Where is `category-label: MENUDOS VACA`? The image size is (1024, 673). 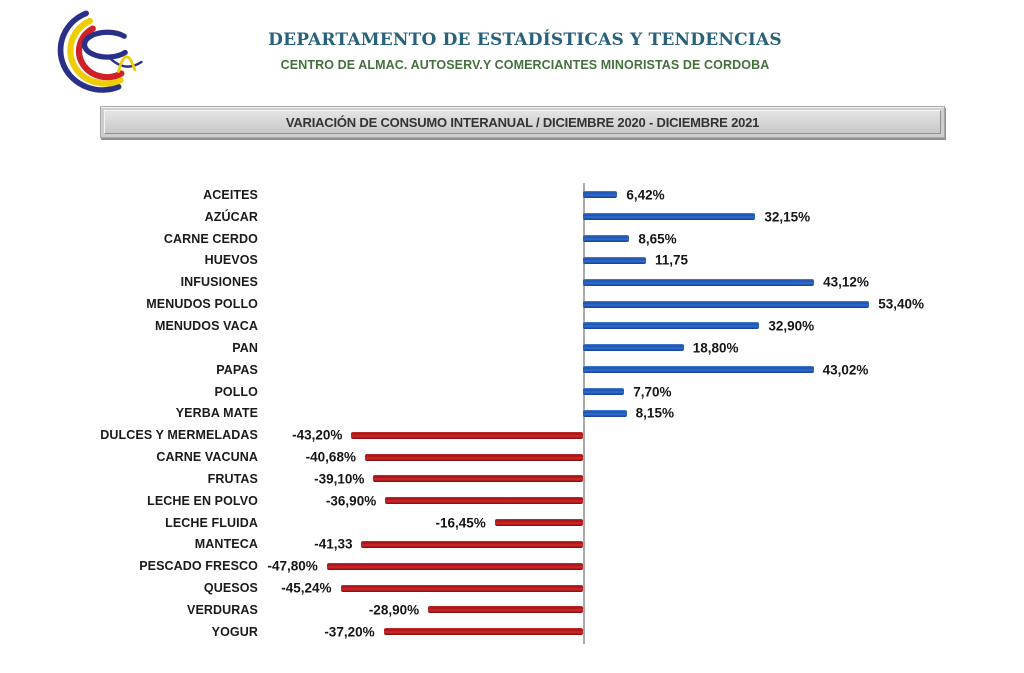 category-label: MENUDOS VACA is located at coordinates (206, 325).